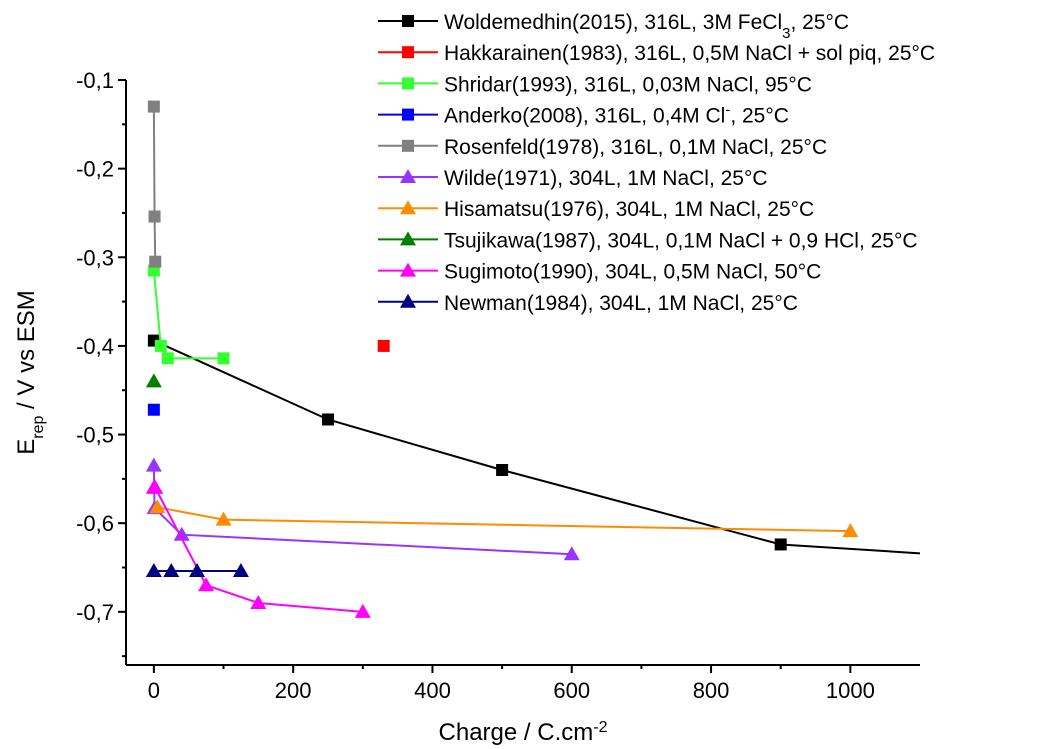 The height and width of the screenshot is (749, 1062). Describe the element at coordinates (95, 612) in the screenshot. I see `y-tick-label: -0,7` at that location.